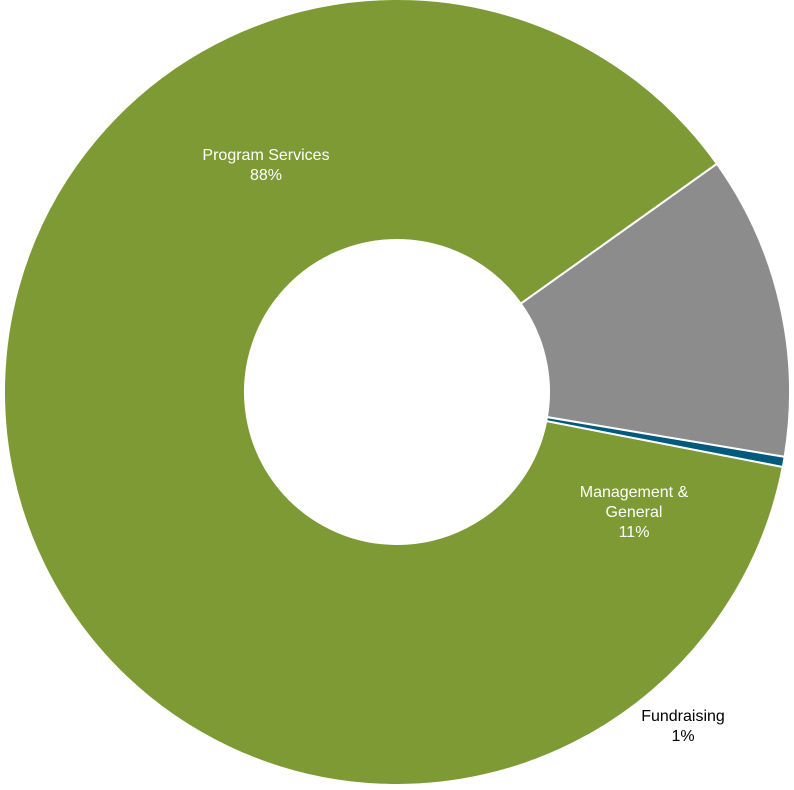 This screenshot has width=794, height=790. What do you see at coordinates (634, 492) in the screenshot?
I see `slice-label-line: Management &` at bounding box center [634, 492].